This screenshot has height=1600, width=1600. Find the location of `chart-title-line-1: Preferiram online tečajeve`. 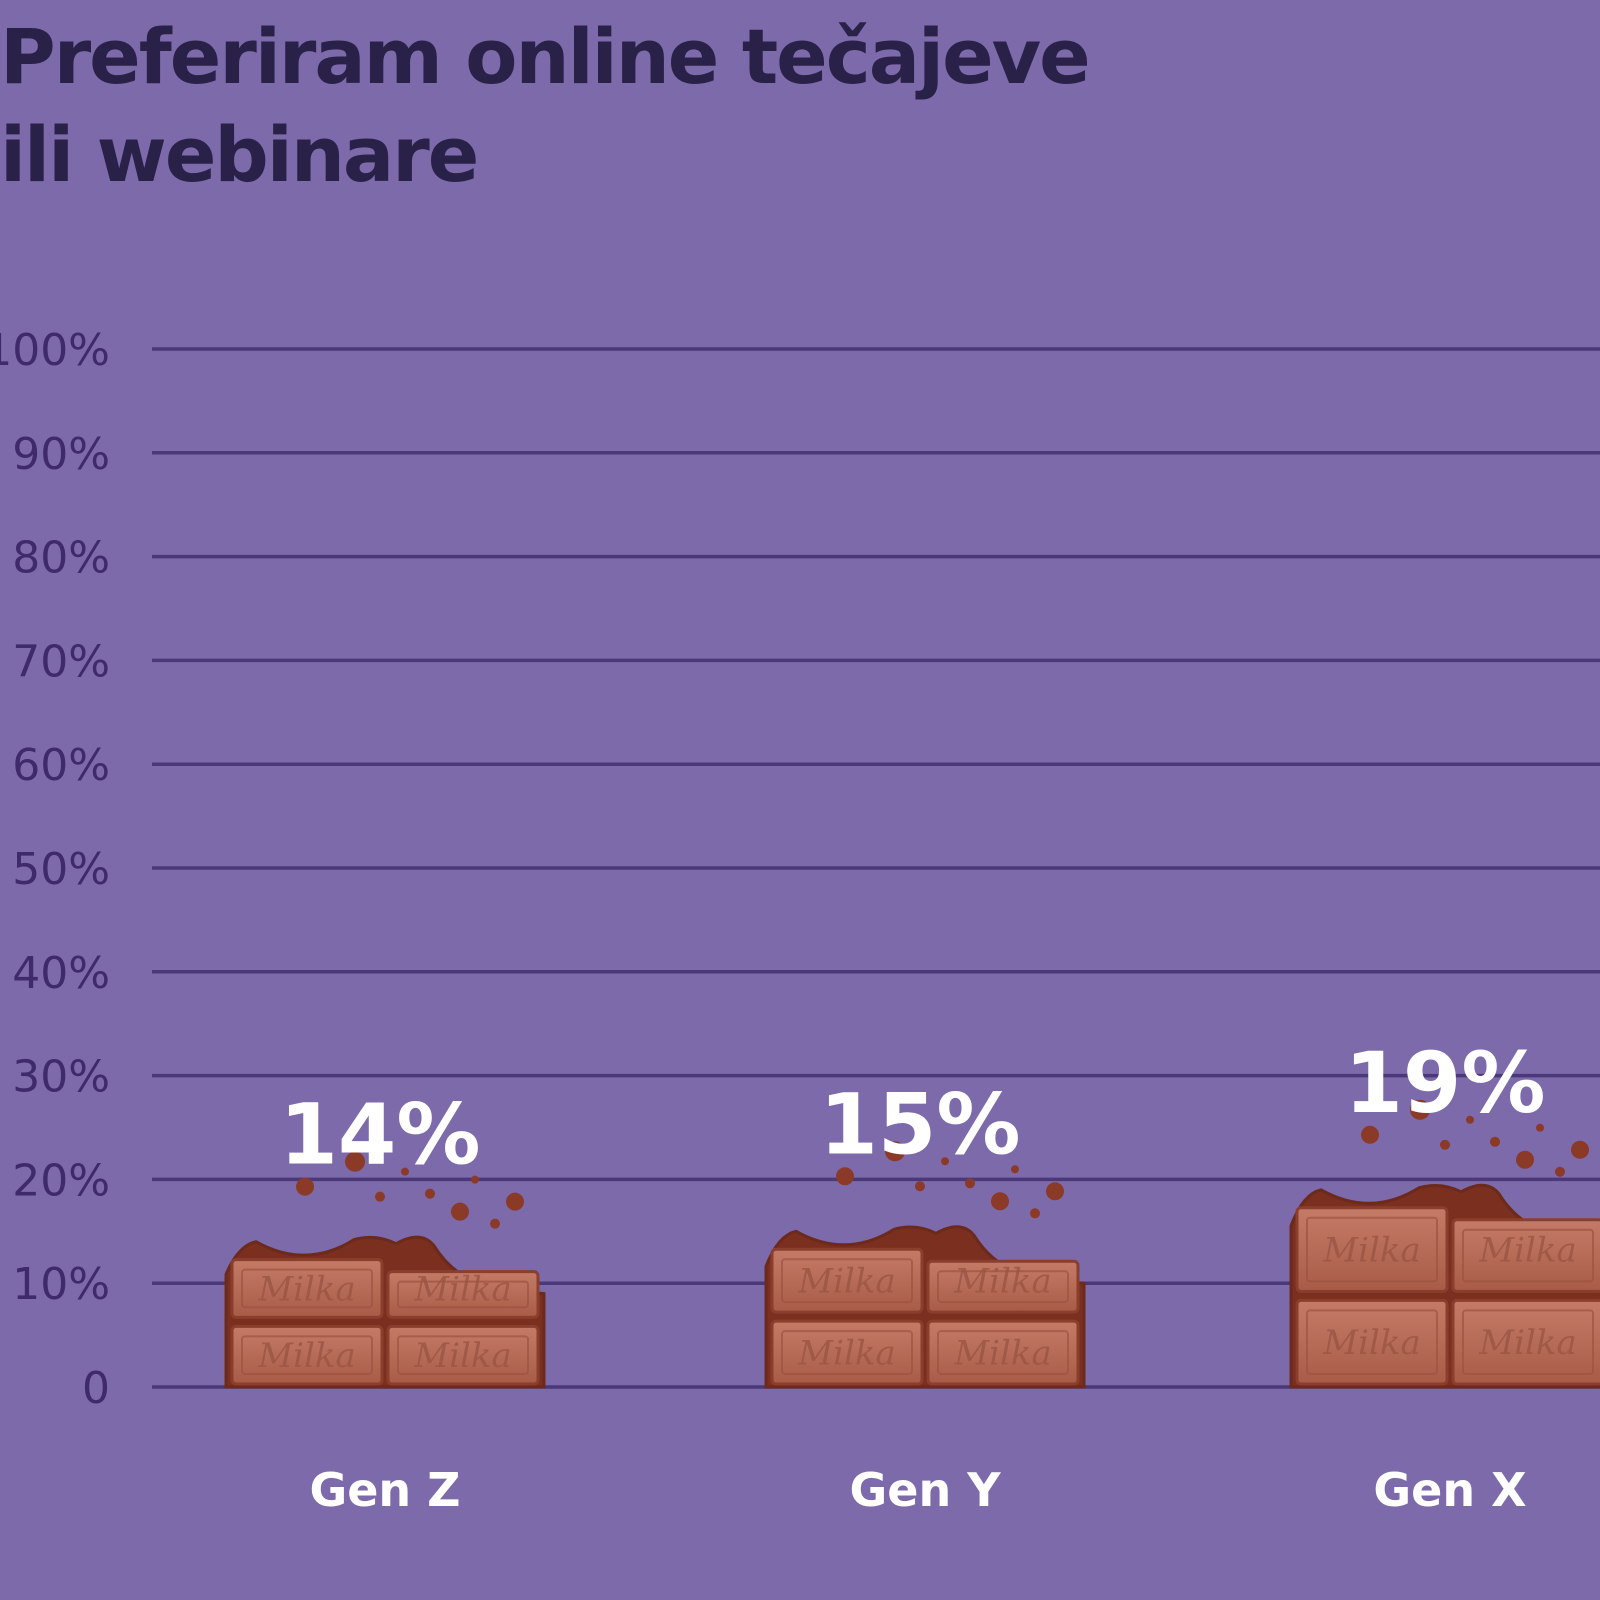

chart-title-line-1: Preferiram online tečajeve is located at coordinates (545, 56).